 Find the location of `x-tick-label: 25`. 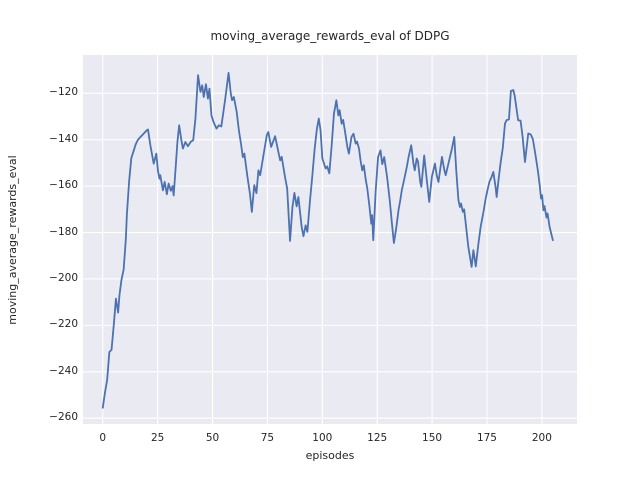

x-tick-label: 25 is located at coordinates (157, 438).